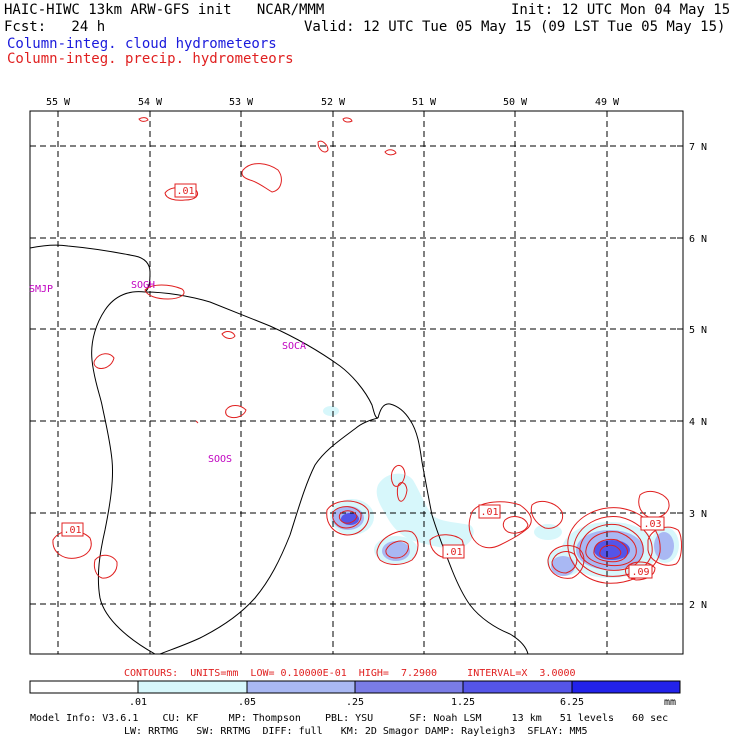 This screenshot has width=740, height=740. I want to click on colorbar-labels: .01 .05 .25 1.25 6.25 mm, so click(402, 702).